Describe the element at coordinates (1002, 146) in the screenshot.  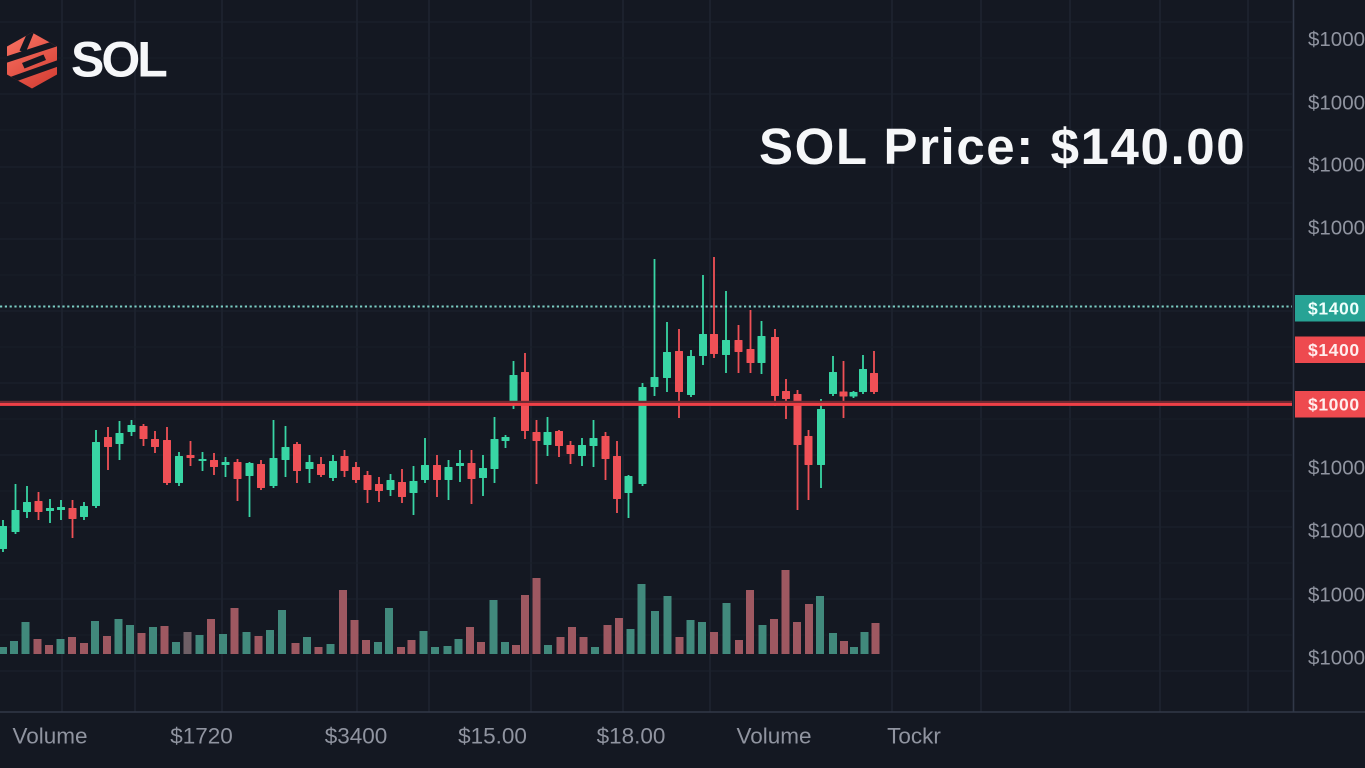
I see `svg-text: SOL Price: $140.00` at that location.